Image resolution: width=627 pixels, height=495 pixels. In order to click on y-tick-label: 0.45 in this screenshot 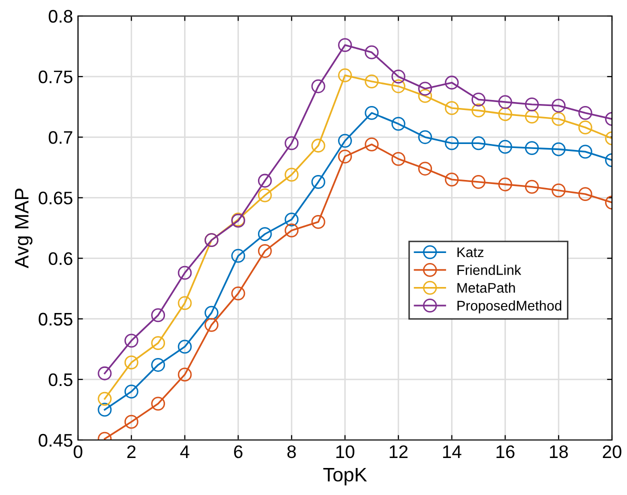, I will do `click(55, 440)`.